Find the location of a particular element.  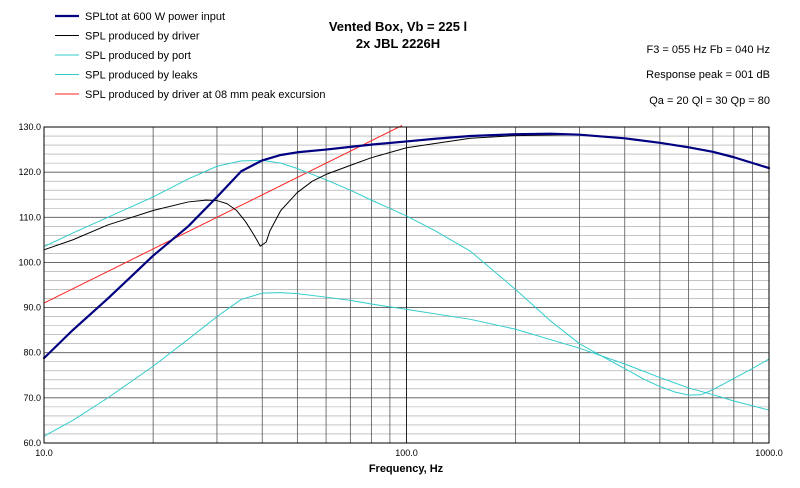

y-tick-label: 130.0 is located at coordinates (29, 127).